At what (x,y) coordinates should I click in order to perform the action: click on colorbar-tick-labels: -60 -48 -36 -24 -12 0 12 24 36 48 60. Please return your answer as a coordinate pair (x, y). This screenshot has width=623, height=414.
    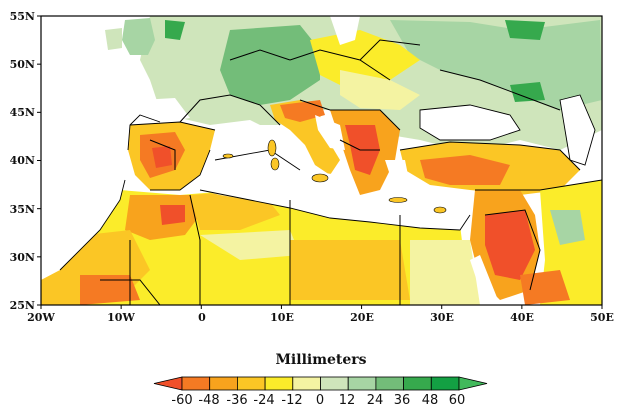
    Looking at the image, I should click on (318, 400).